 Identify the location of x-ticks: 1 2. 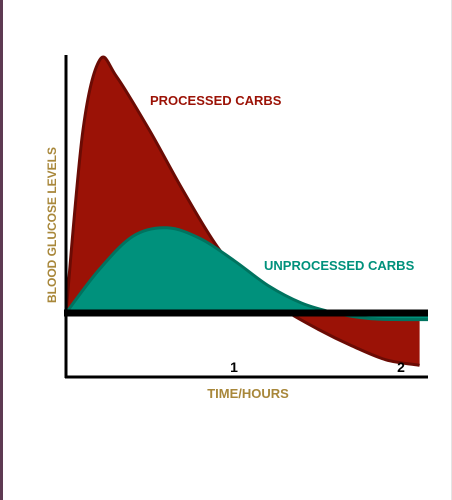
(317, 367).